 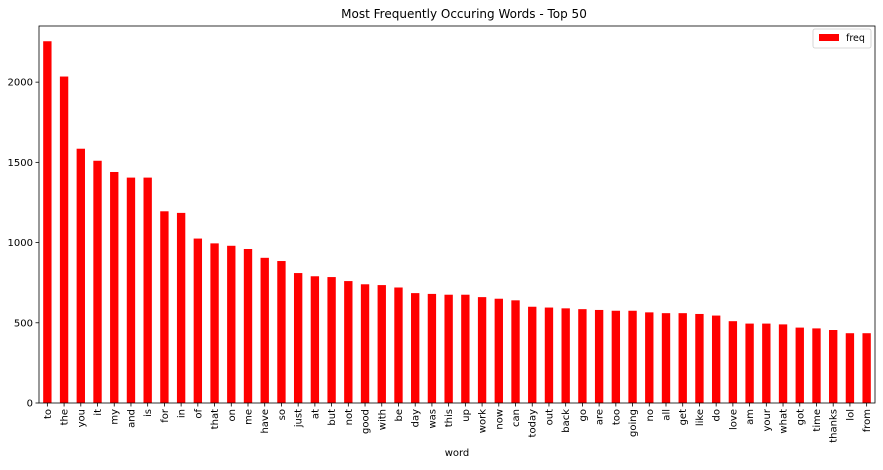 I want to click on x-tick-label: can, so click(x=516, y=418).